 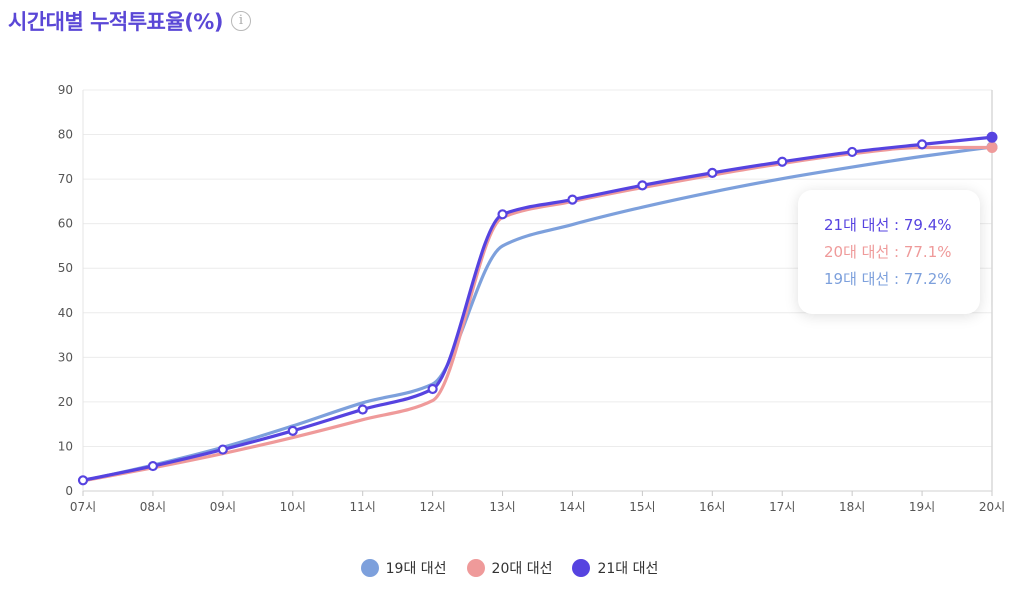 I want to click on tooltip-row-19: 19대 대선 : 77.2%, so click(x=888, y=279).